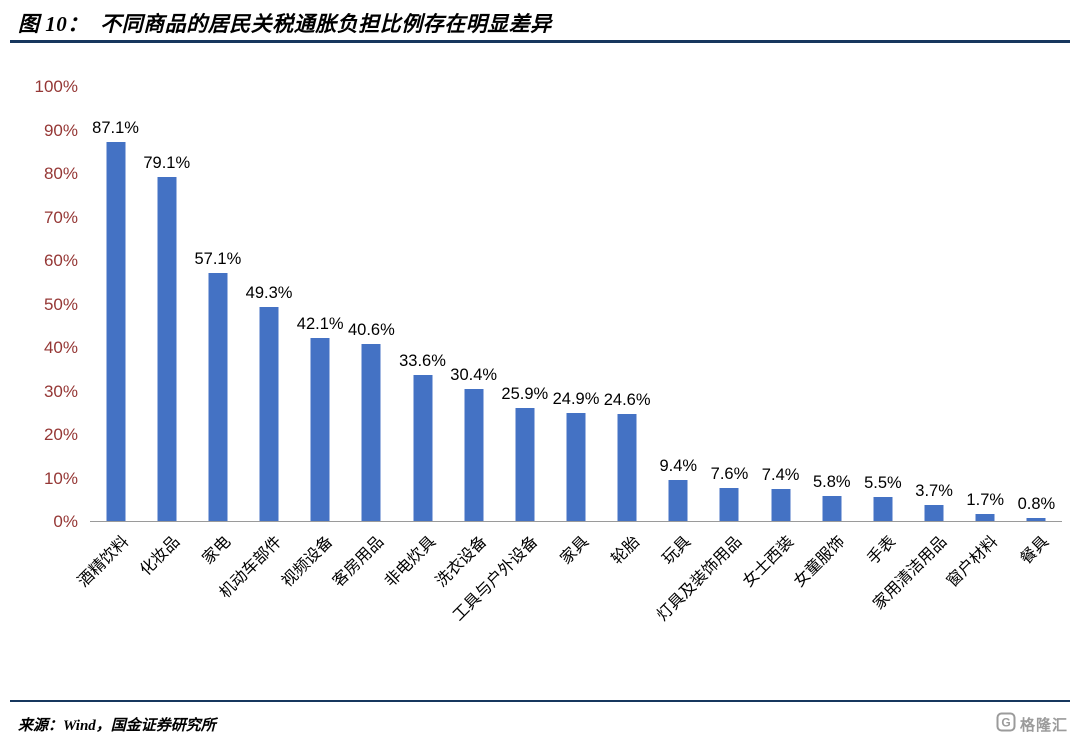  Describe the element at coordinates (525, 394) in the screenshot. I see `data-label: 25.9%` at that location.